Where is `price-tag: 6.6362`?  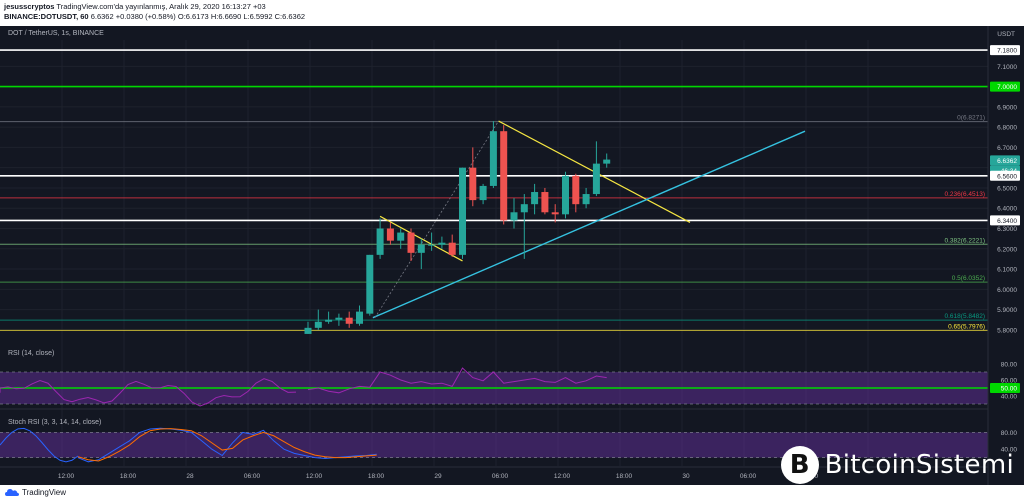
price-tag: 6.6362 is located at coordinates (1007, 161).